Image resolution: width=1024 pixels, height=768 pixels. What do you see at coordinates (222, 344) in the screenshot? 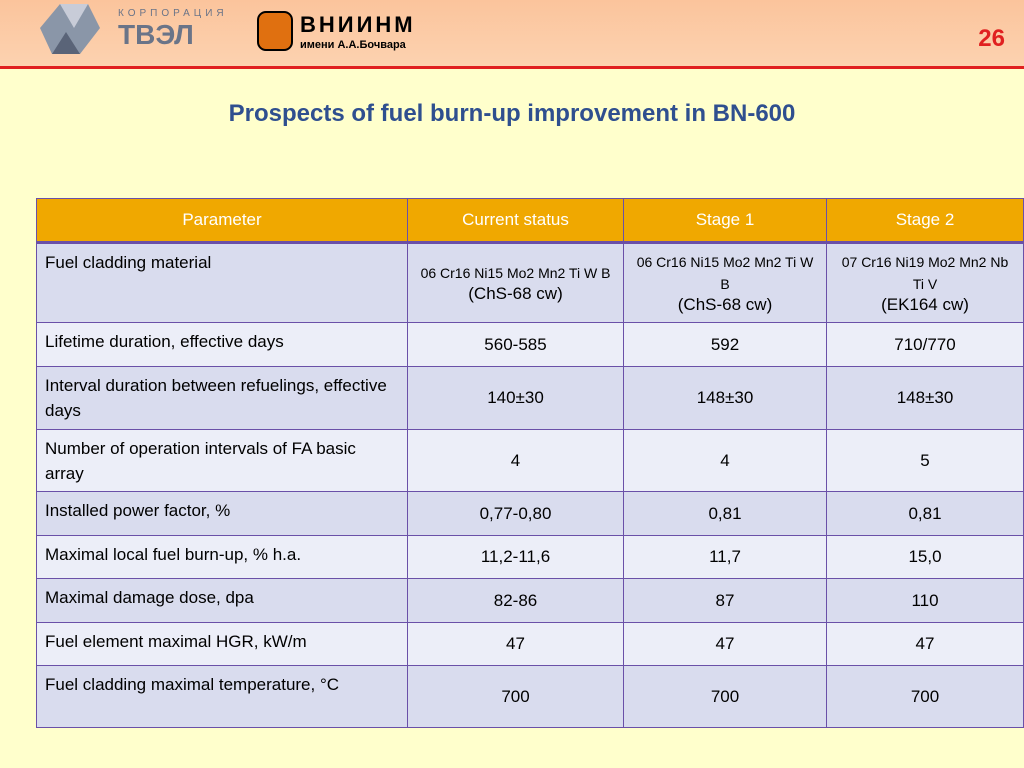
I see `parameter-cell: Lifetime duration, effective days` at bounding box center [222, 344].